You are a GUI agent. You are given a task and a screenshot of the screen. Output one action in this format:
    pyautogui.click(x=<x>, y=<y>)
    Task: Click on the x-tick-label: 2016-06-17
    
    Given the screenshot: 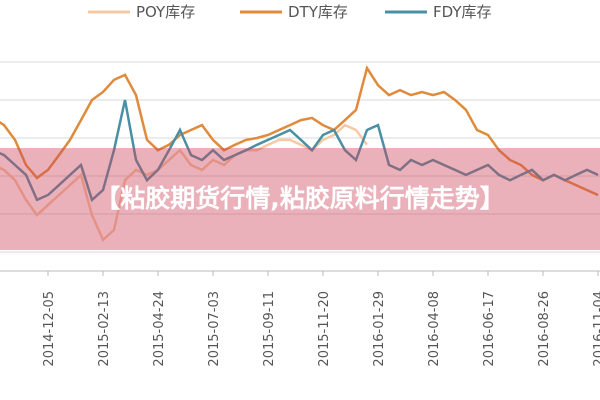 What is the action you would take?
    pyautogui.click(x=489, y=329)
    